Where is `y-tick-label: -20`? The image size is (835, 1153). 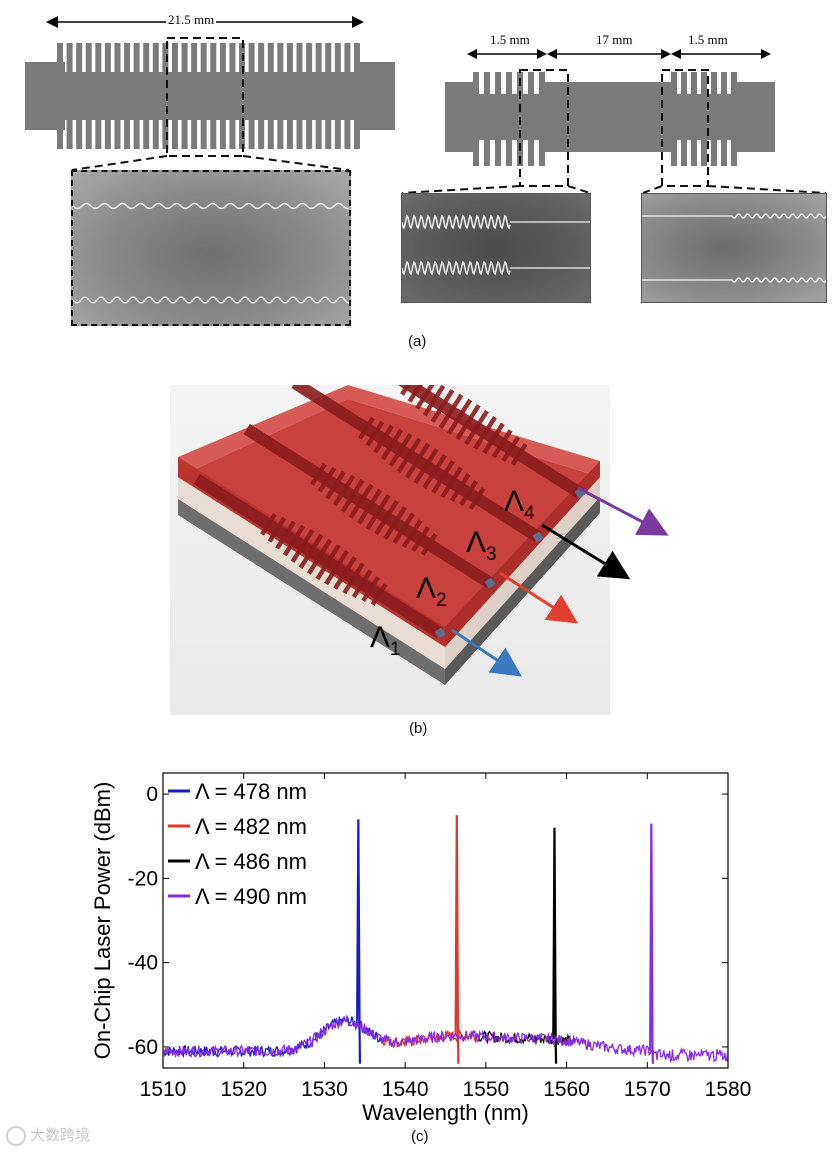 y-tick-label: -20 is located at coordinates (143, 878).